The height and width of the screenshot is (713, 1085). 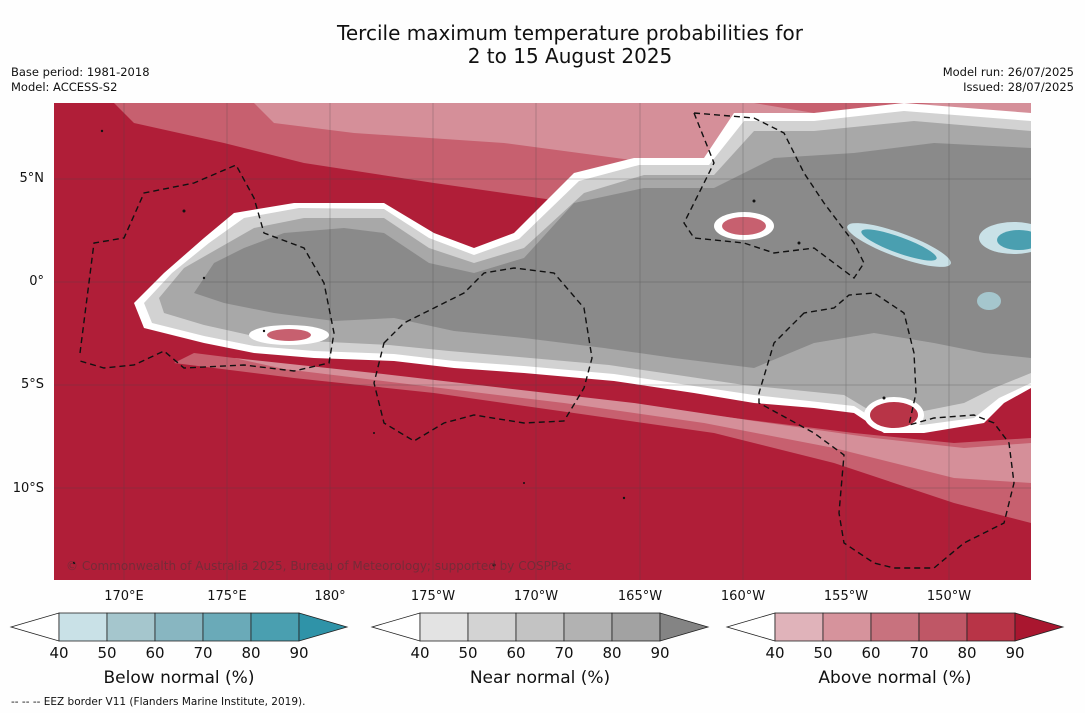 What do you see at coordinates (612, 653) in the screenshot?
I see `colorbar-near-tick: 80` at bounding box center [612, 653].